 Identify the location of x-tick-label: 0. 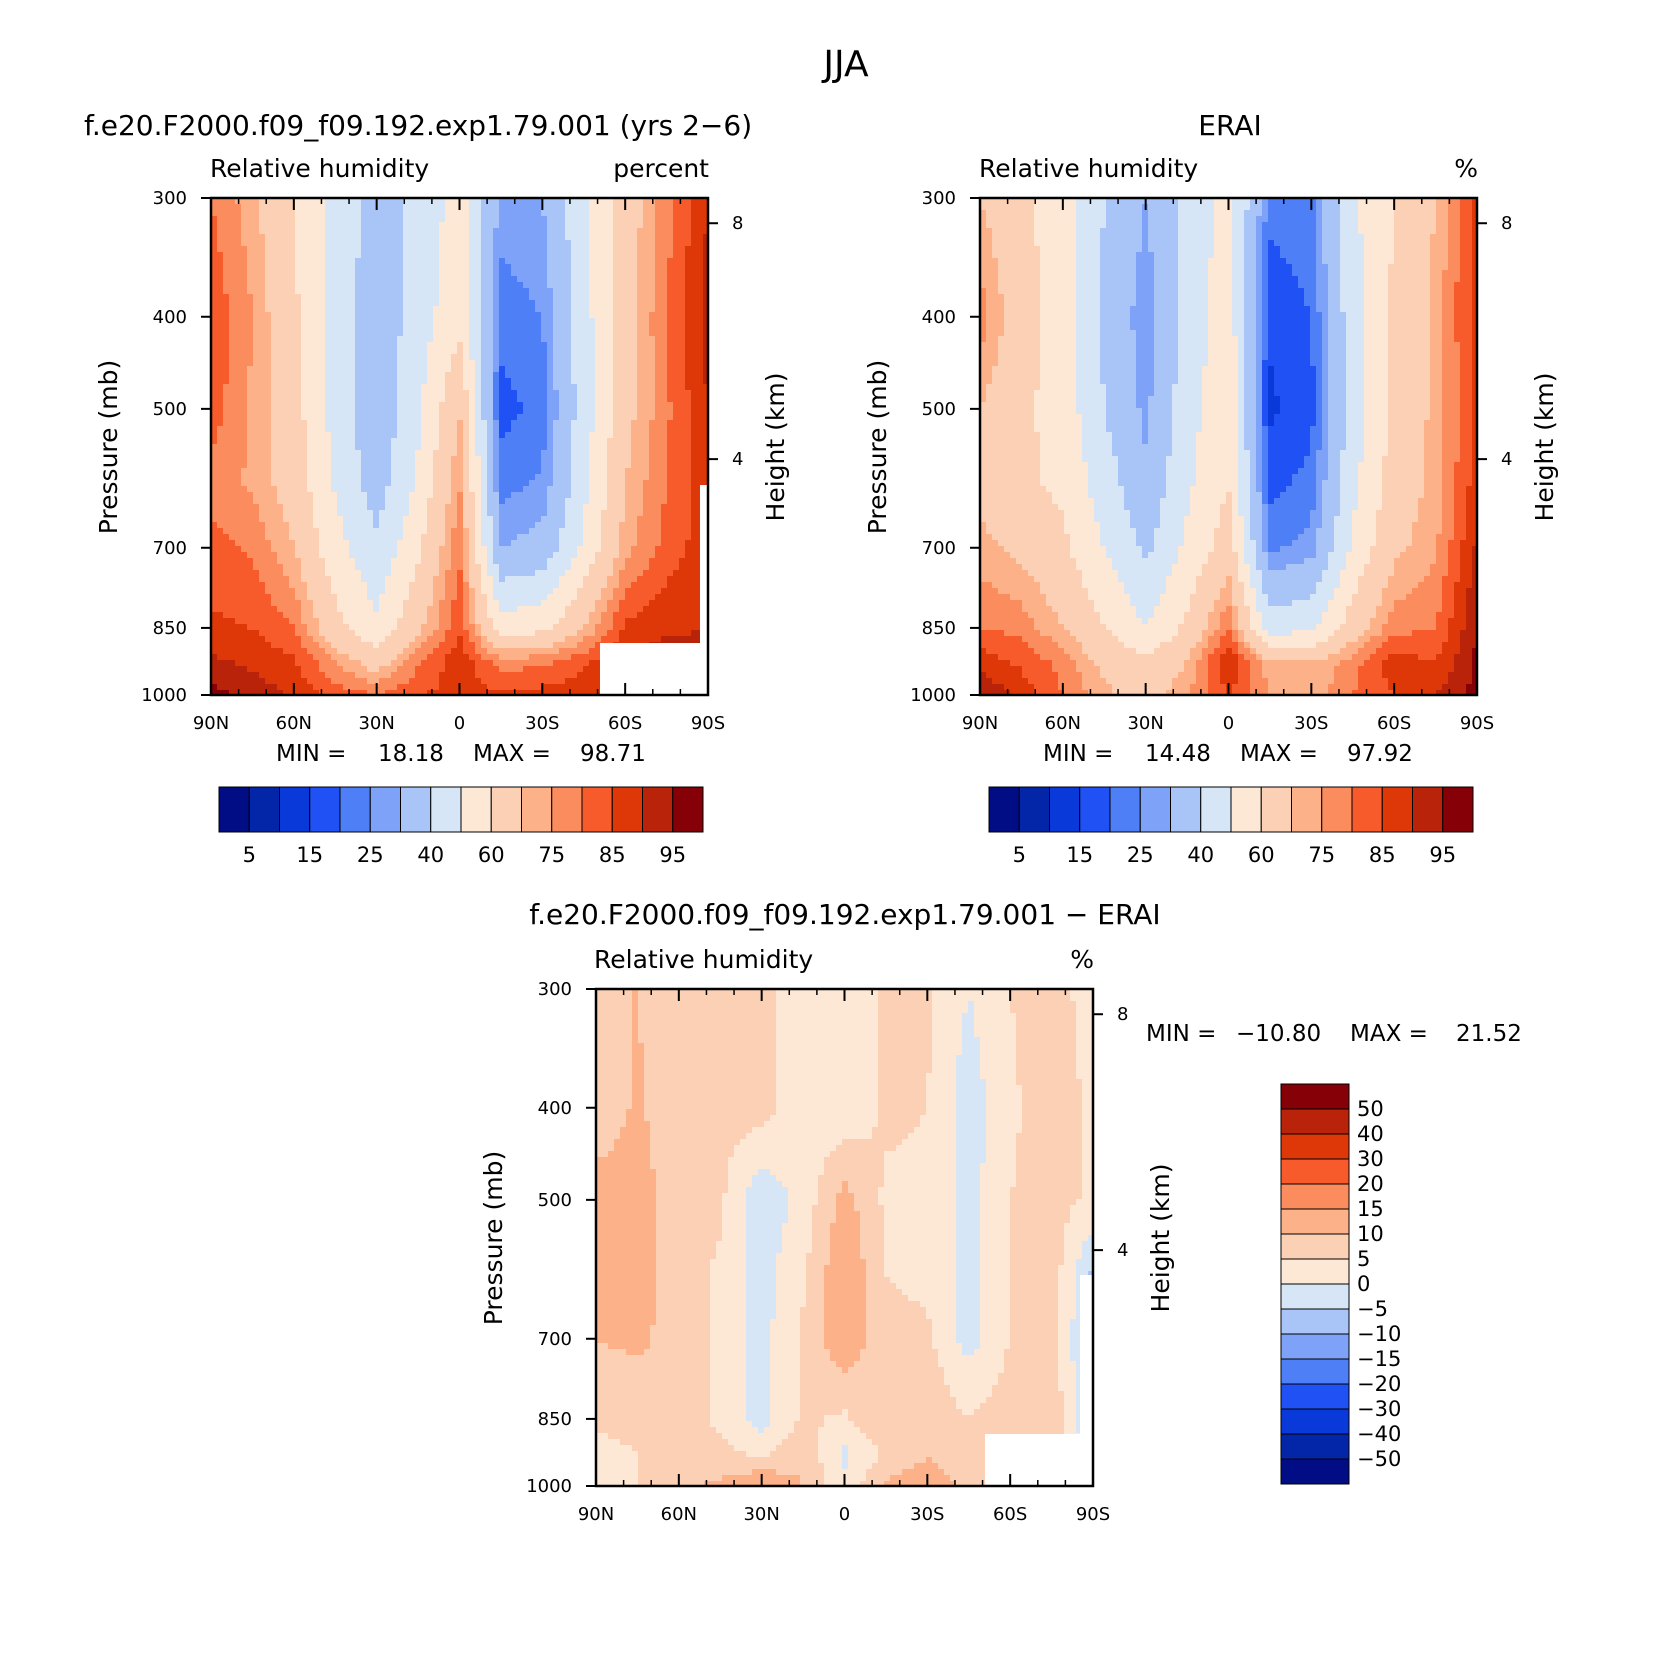
(844, 1514).